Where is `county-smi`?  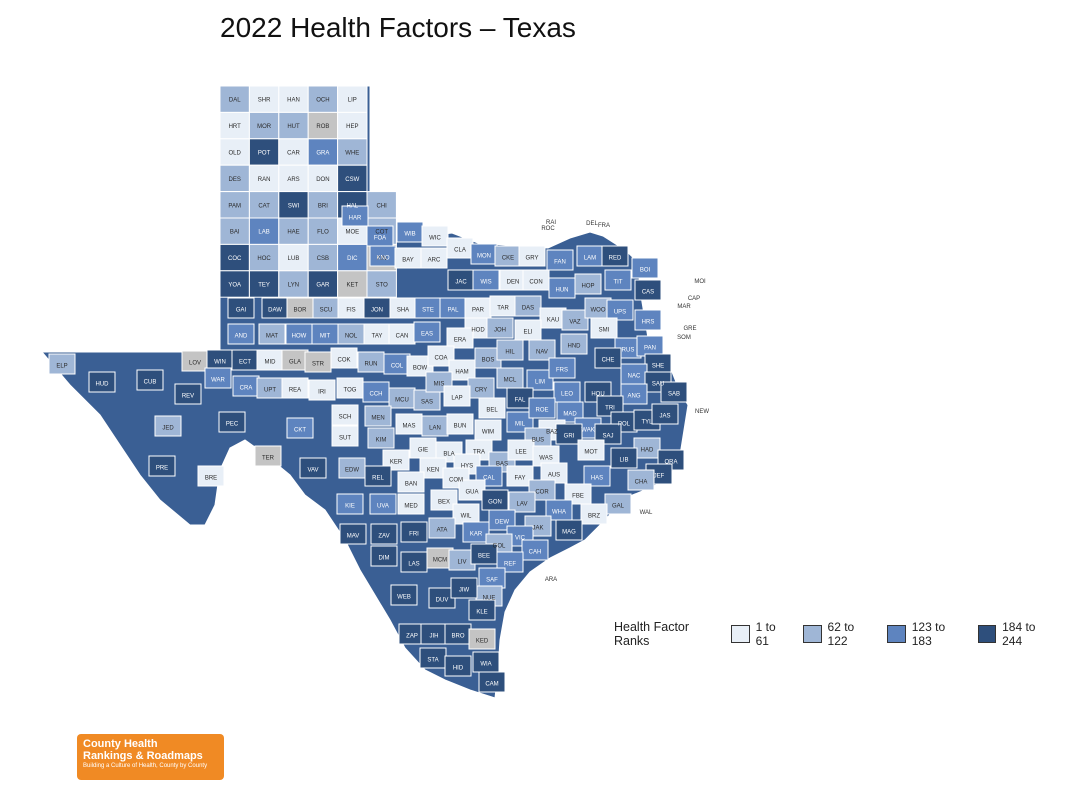 county-smi is located at coordinates (604, 328).